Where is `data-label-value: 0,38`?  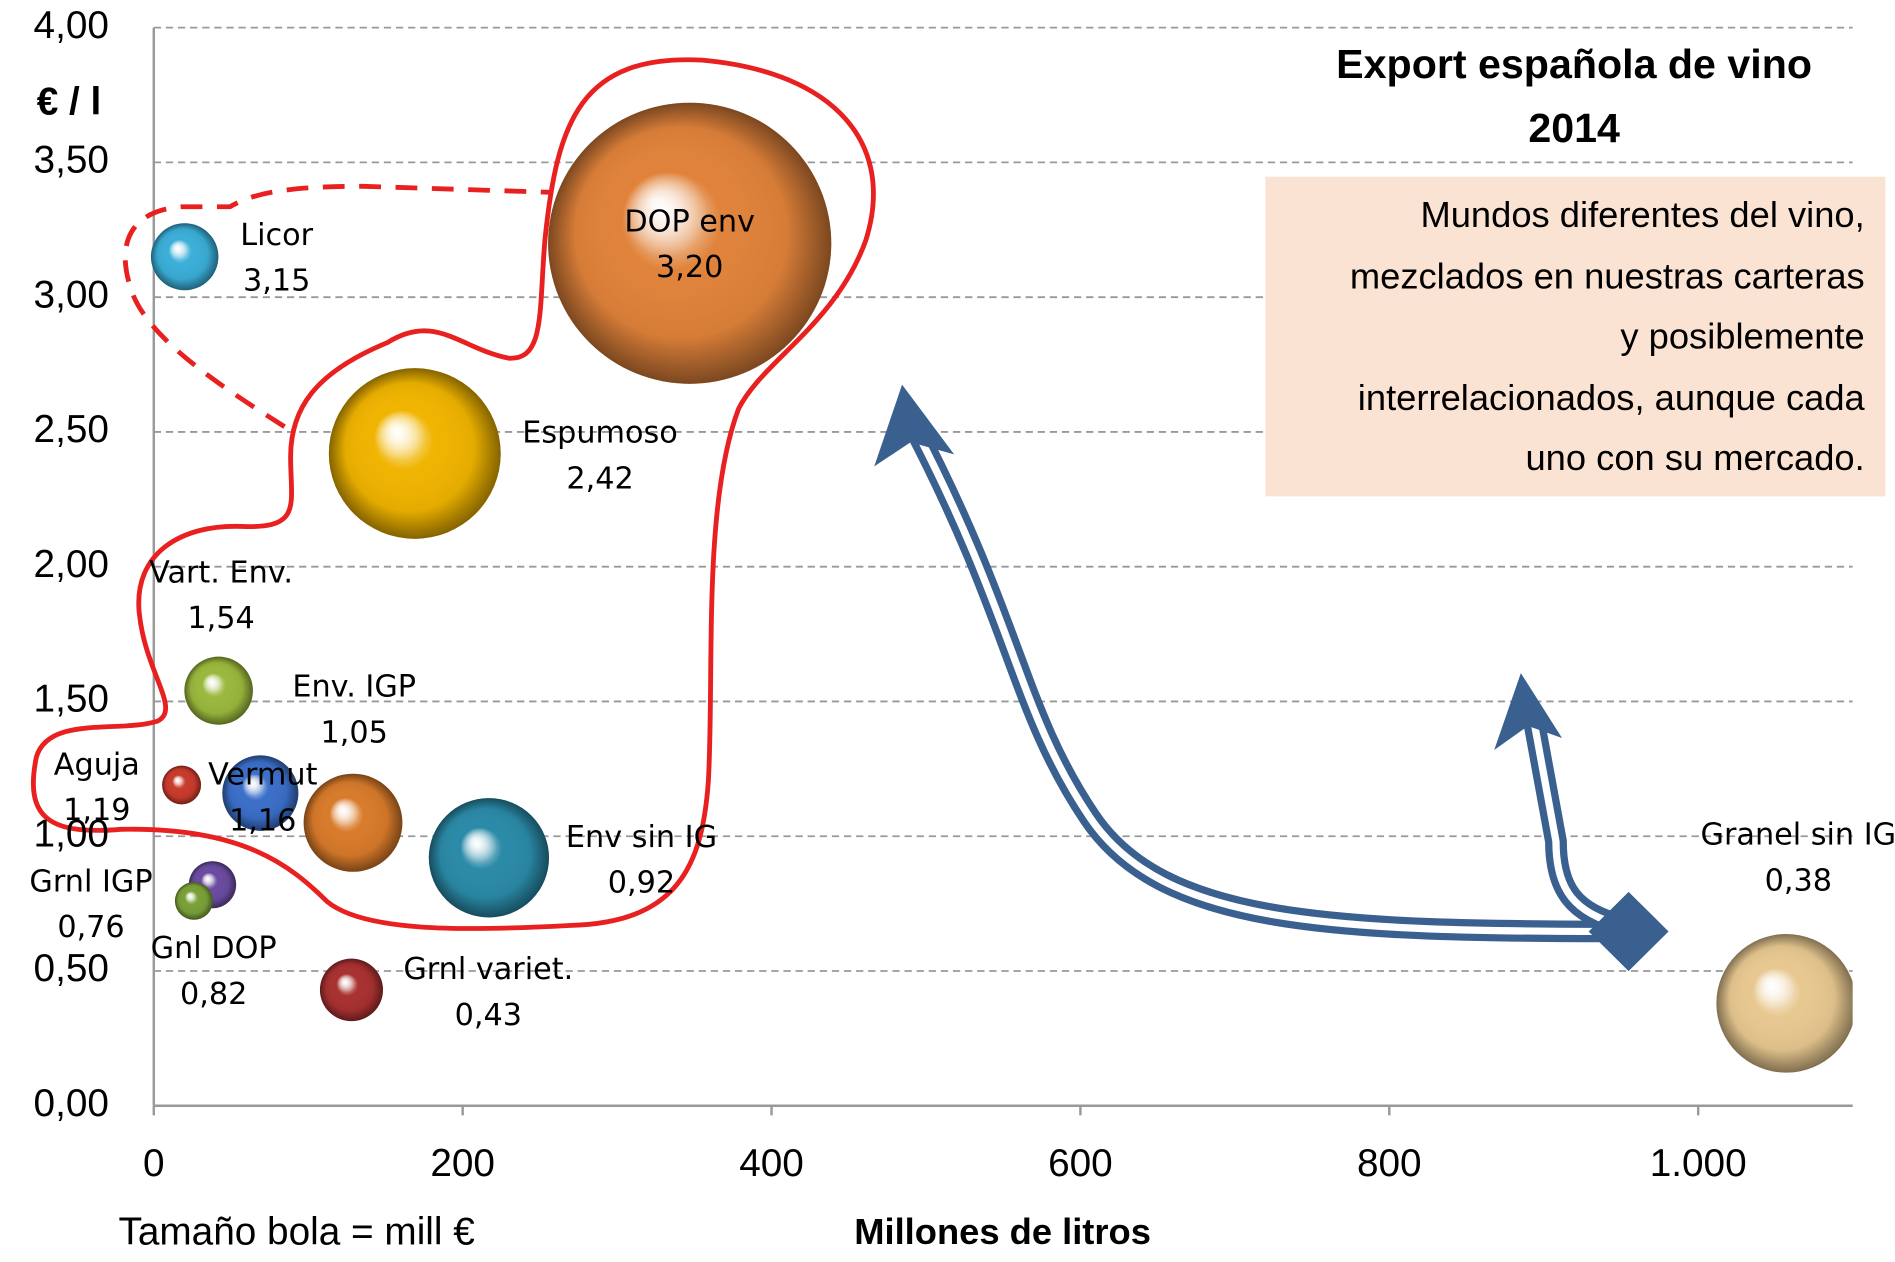 data-label-value: 0,38 is located at coordinates (1798, 881).